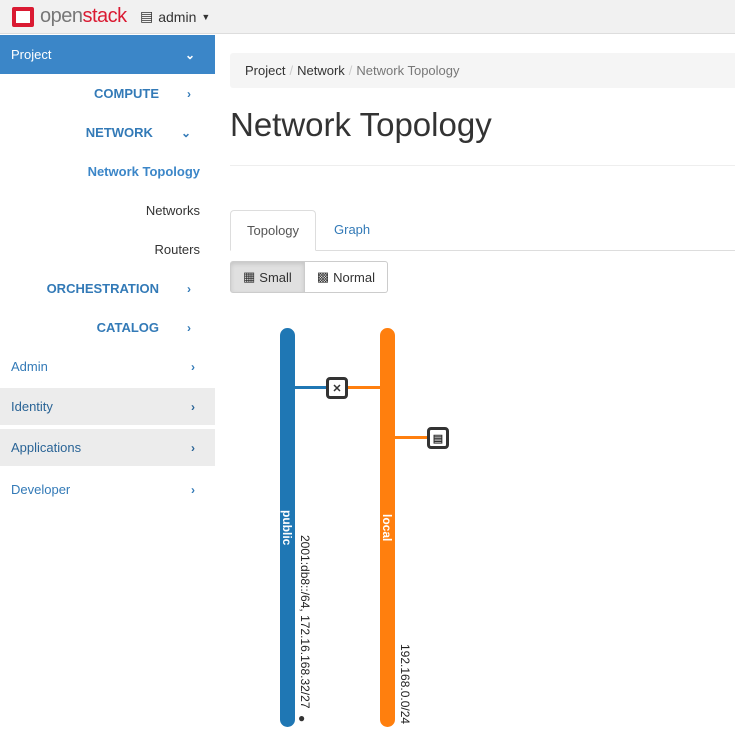 This screenshot has width=735, height=736. I want to click on subnet-label-local: 192.168.0.0/24, so click(405, 684).